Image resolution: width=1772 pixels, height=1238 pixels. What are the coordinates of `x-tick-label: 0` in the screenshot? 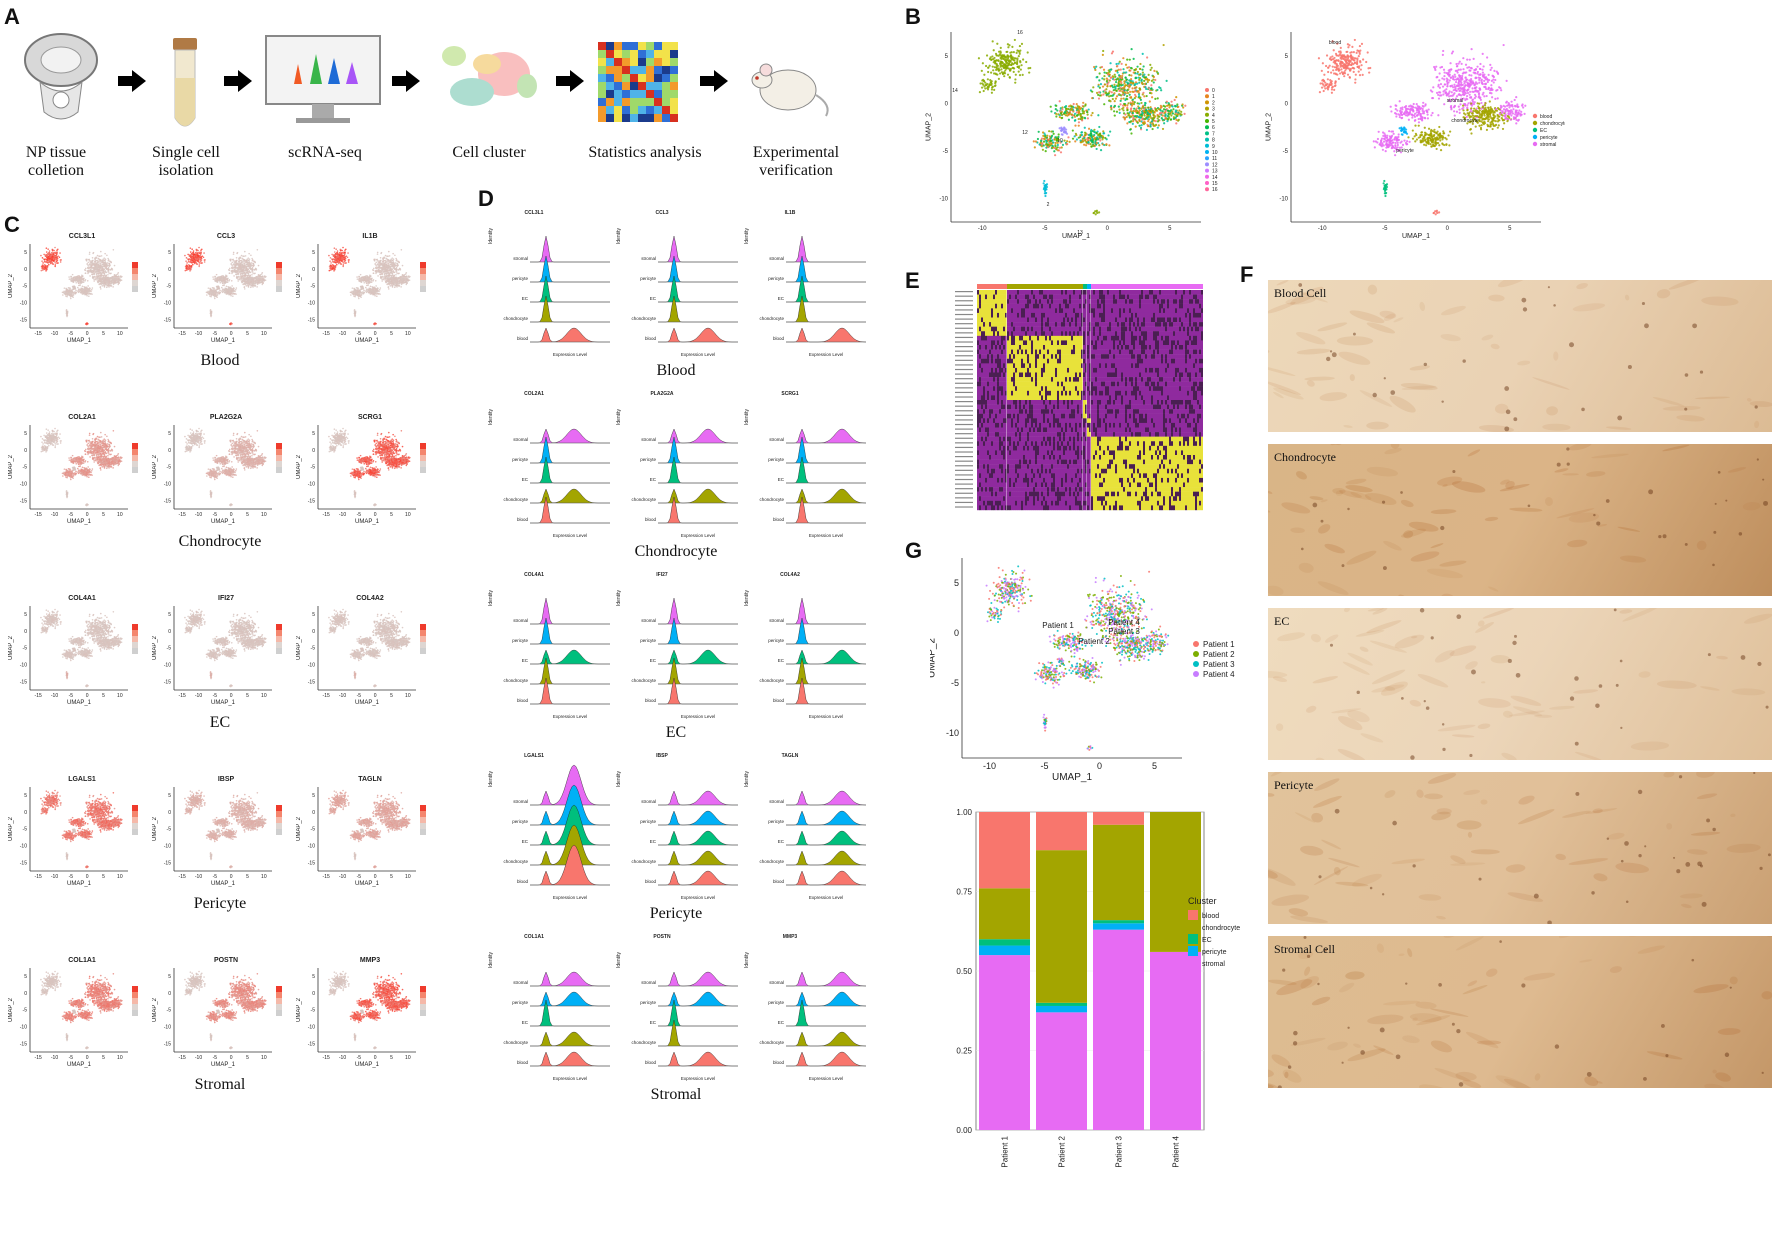 It's located at (87, 334).